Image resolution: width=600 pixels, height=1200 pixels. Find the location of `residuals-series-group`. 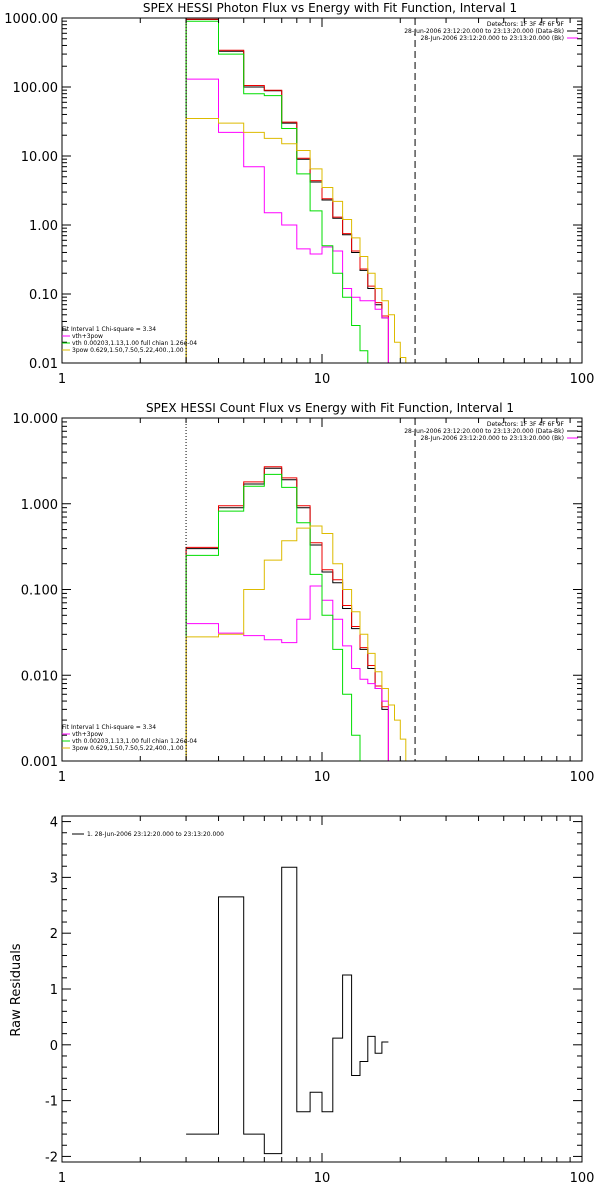

residuals-series-group is located at coordinates (287, 1010).